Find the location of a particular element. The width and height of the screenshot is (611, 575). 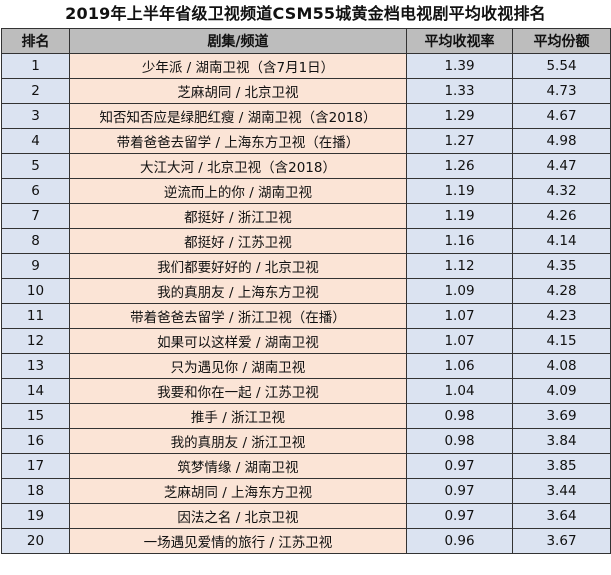

avg-share-cell: 4.73 is located at coordinates (561, 91).